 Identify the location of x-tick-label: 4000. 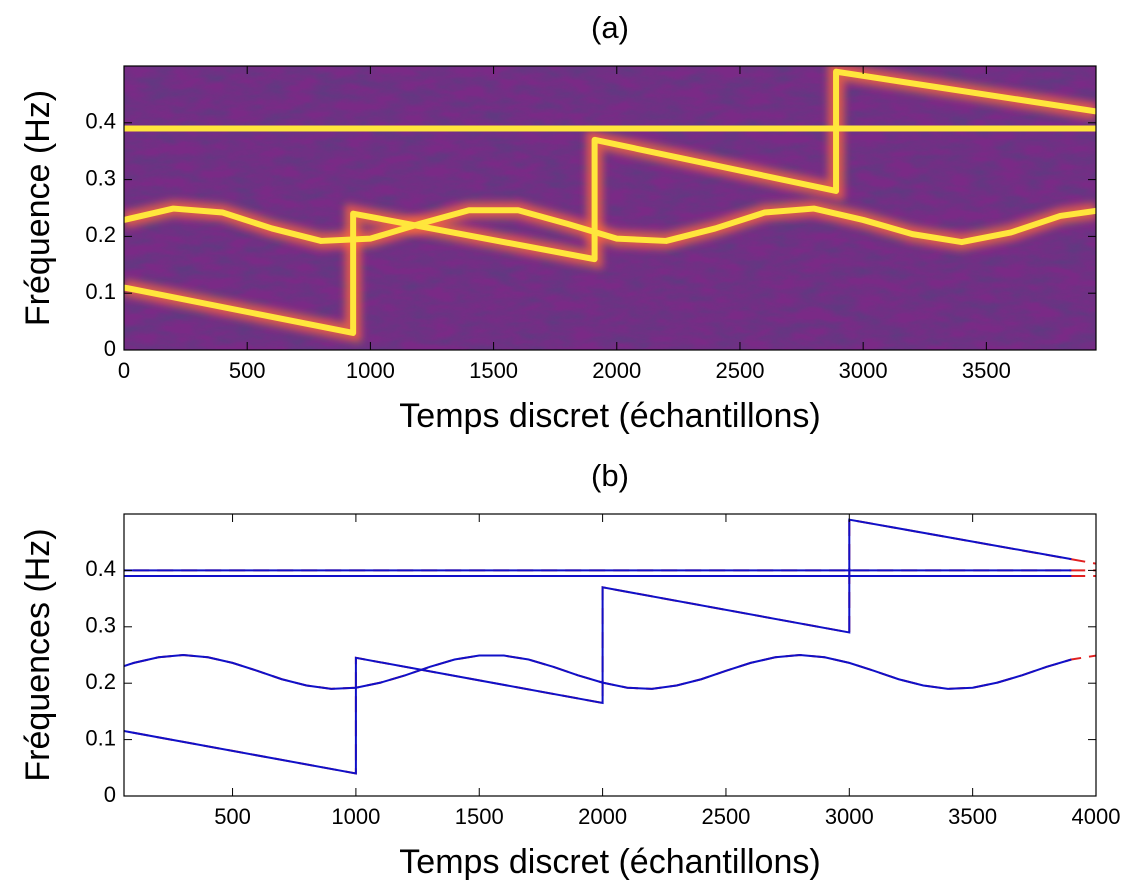
(1096, 816).